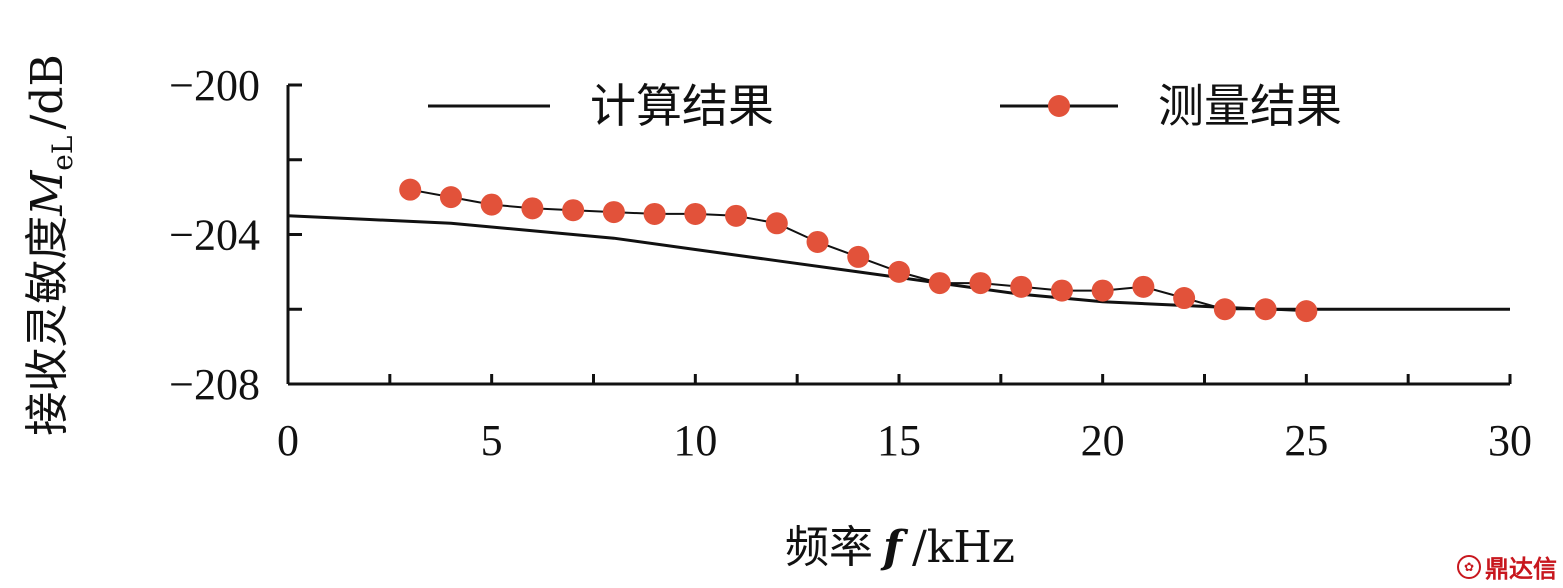  I want to click on x-tick-label: 25, so click(1306, 440).